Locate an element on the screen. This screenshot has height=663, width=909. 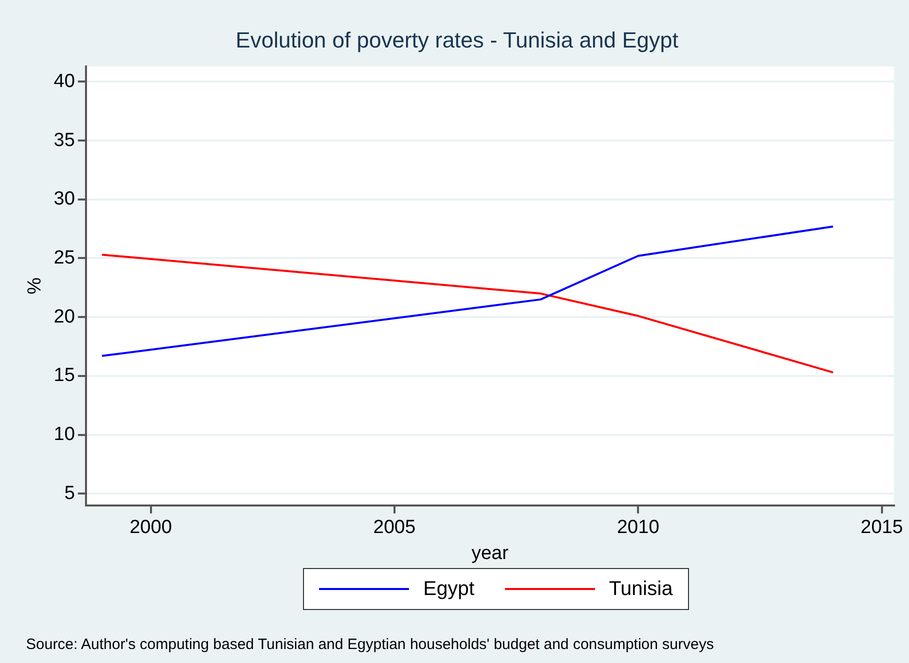
y-axis-title: % is located at coordinates (35, 285).